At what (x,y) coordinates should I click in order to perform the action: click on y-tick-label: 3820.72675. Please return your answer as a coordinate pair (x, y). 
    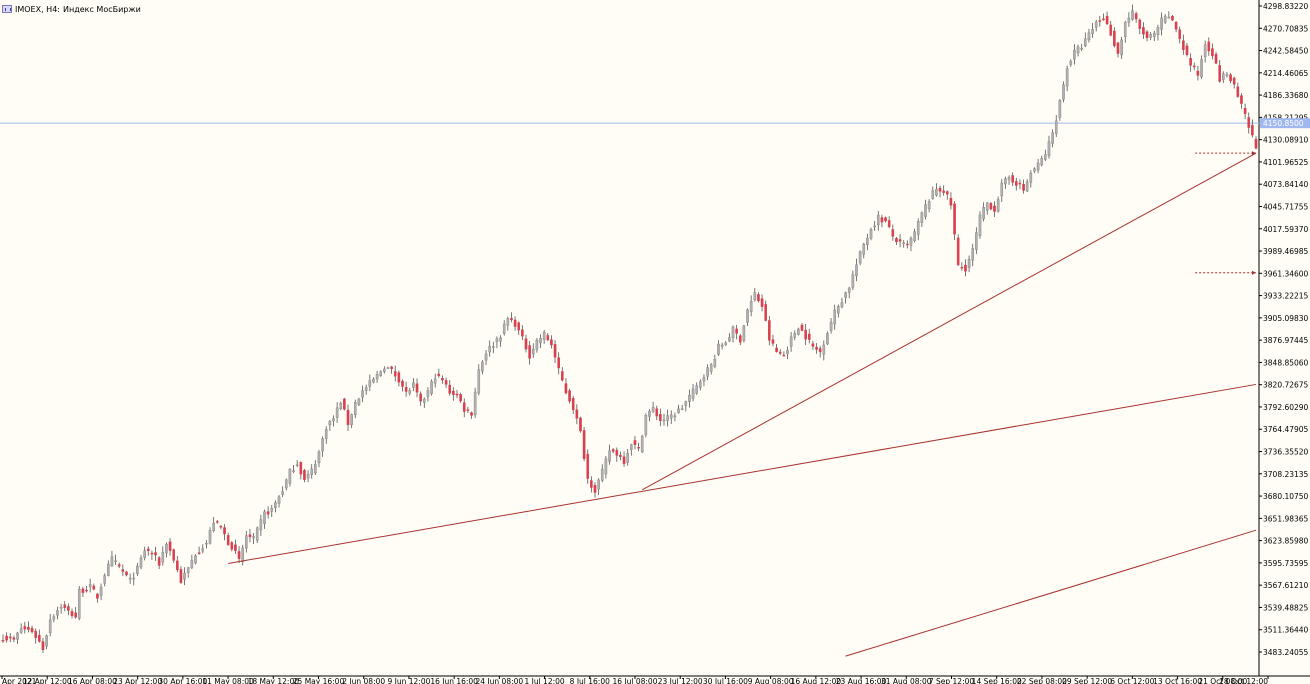
    Looking at the image, I should click on (1286, 385).